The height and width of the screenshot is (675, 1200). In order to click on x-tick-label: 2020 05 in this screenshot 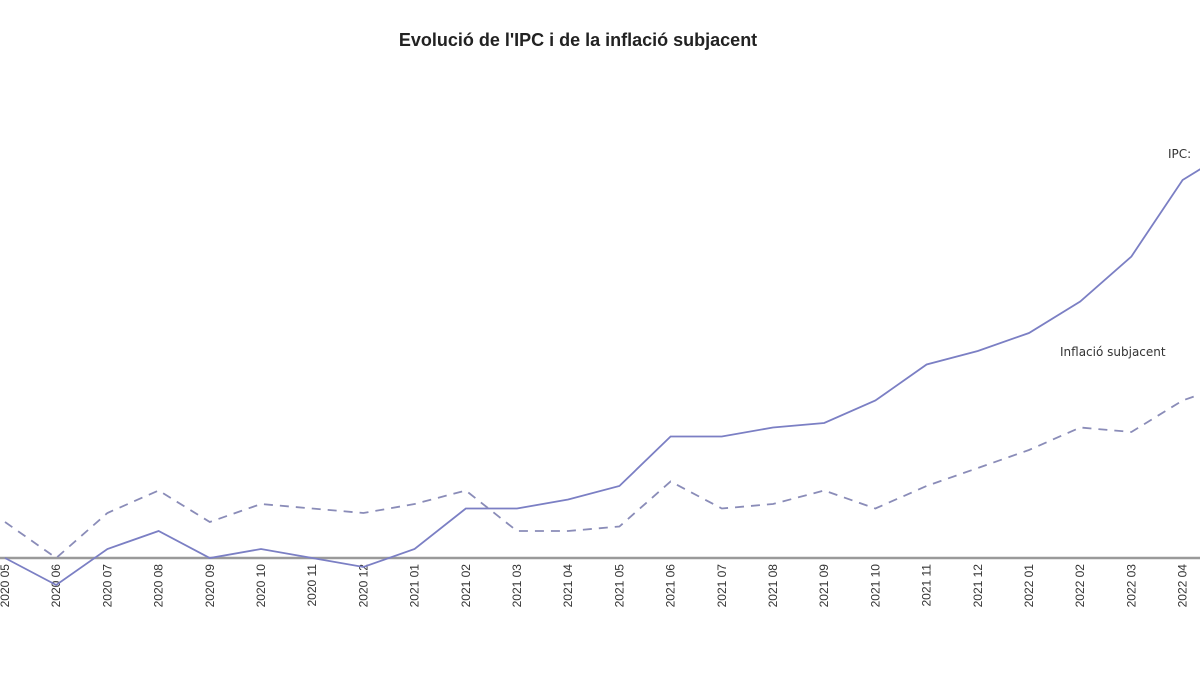, I will do `click(6, 586)`.